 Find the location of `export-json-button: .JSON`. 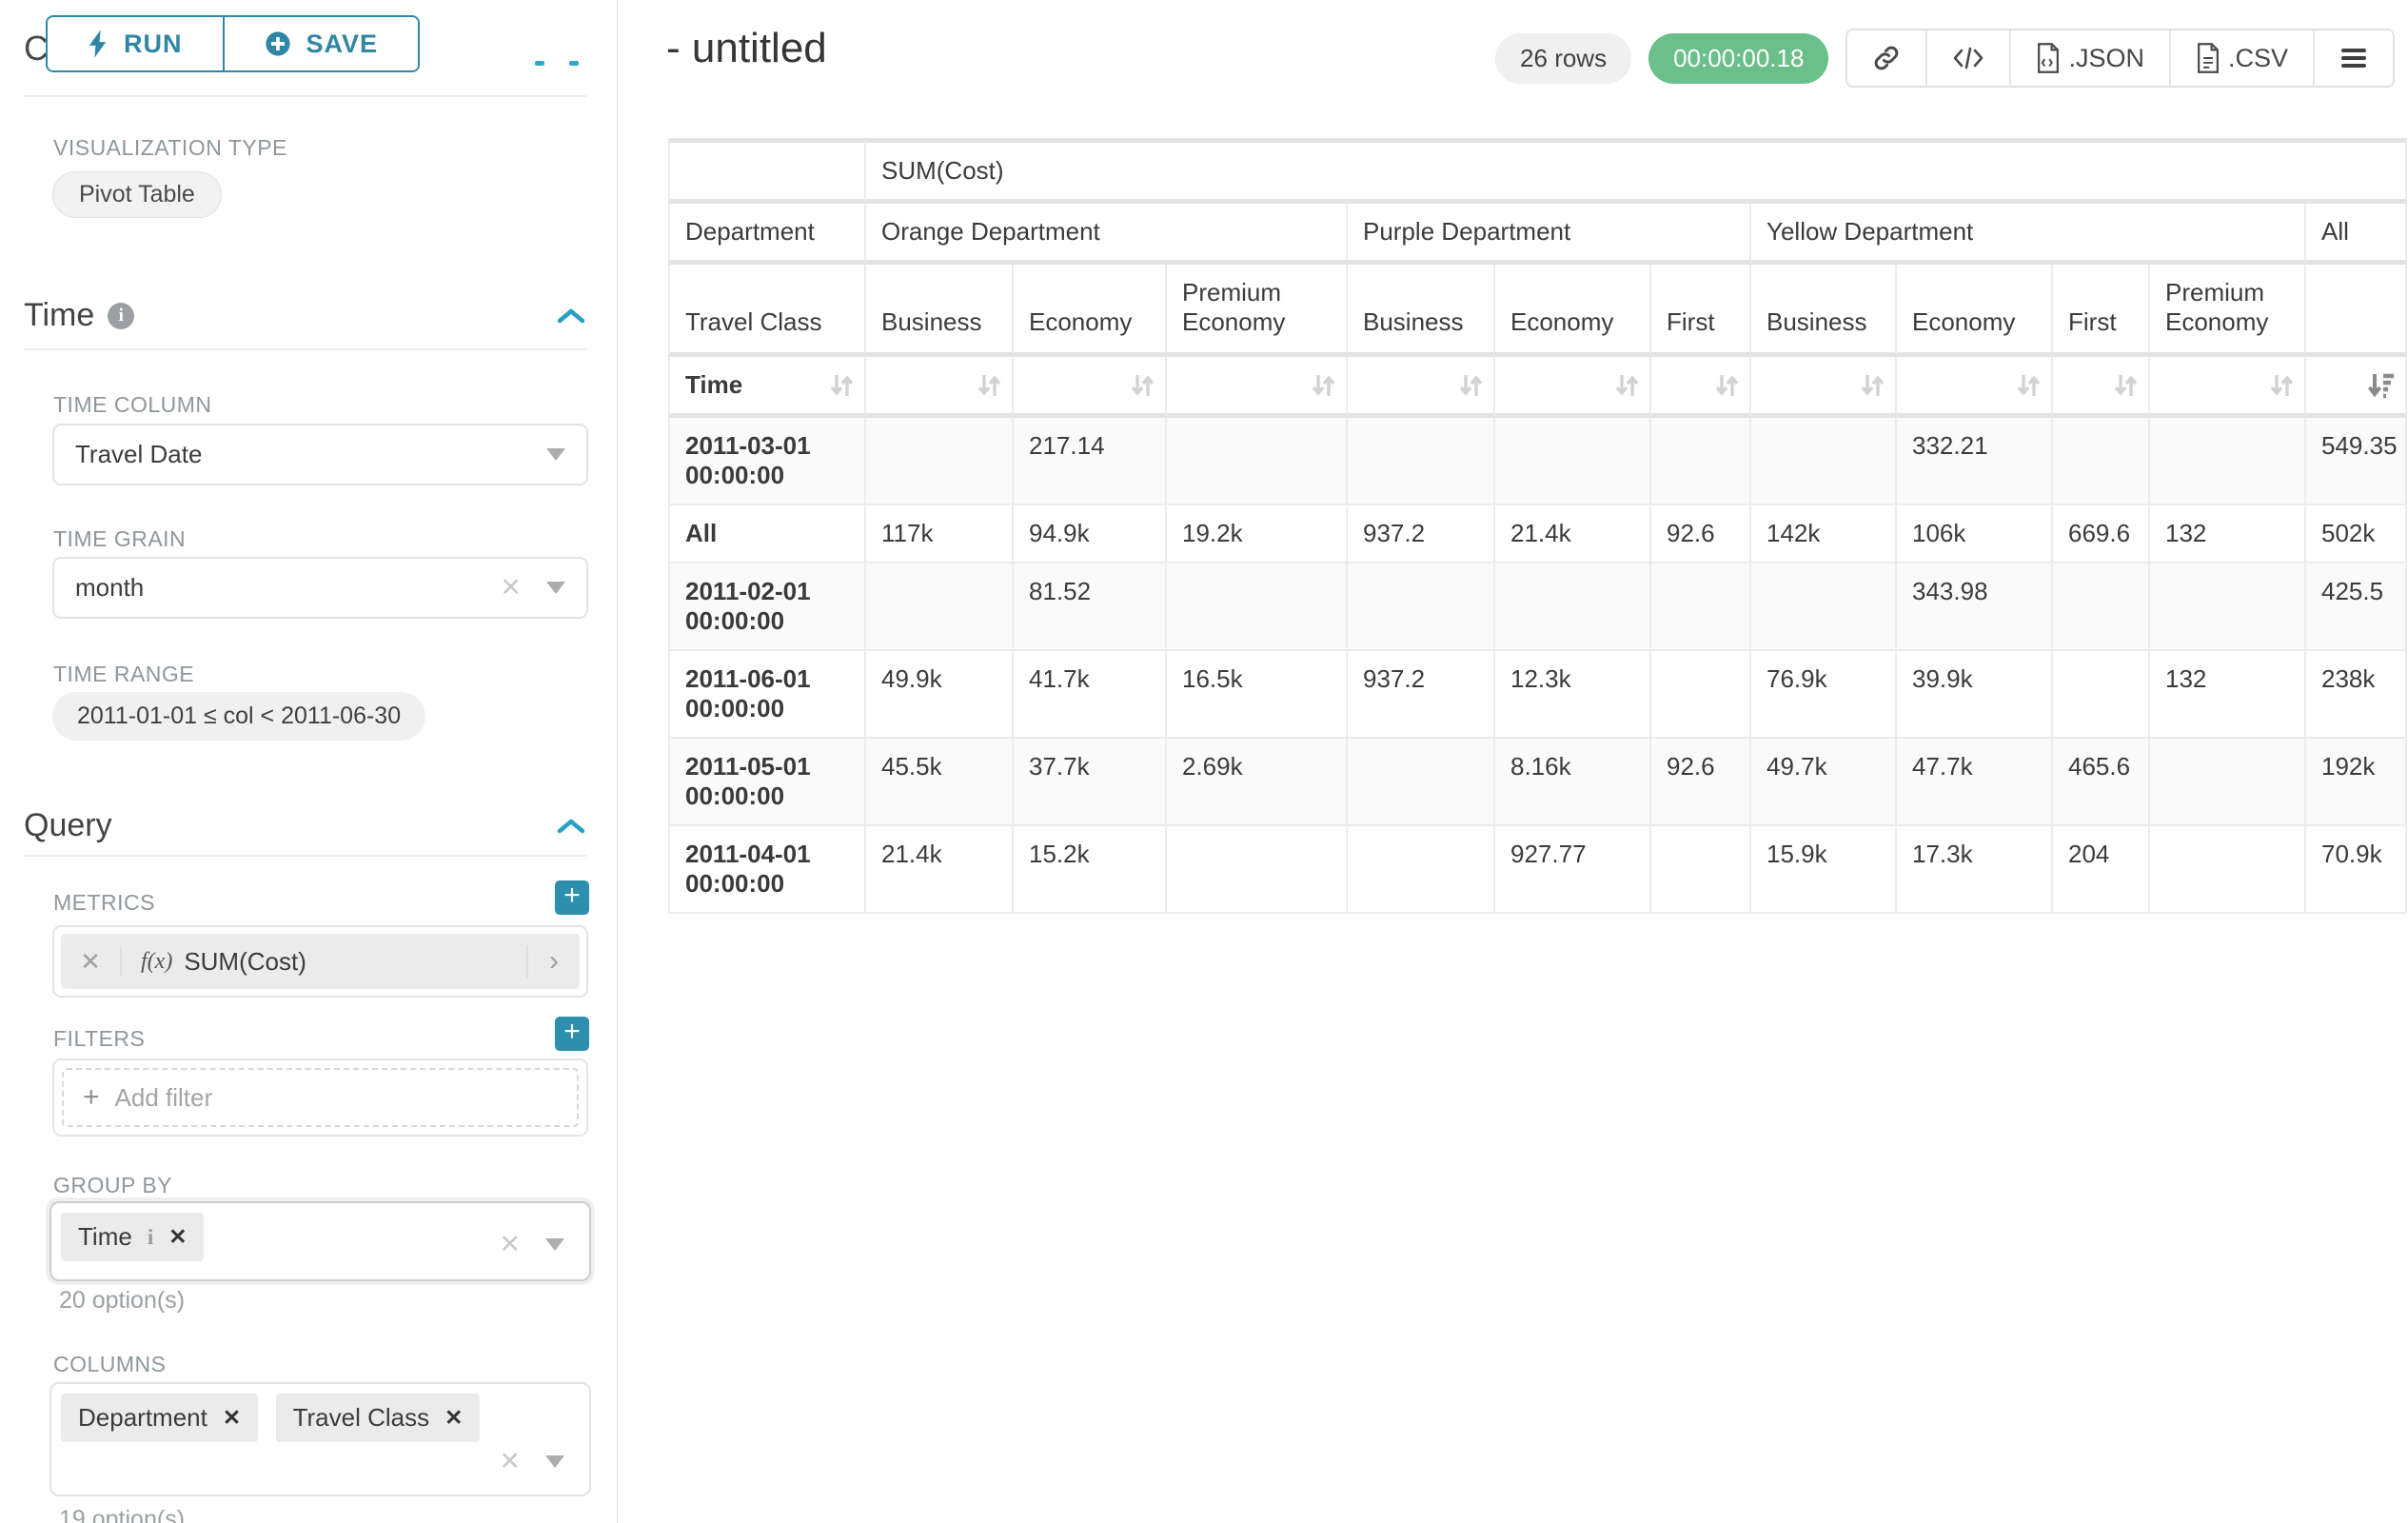

export-json-button: .JSON is located at coordinates (2089, 58).